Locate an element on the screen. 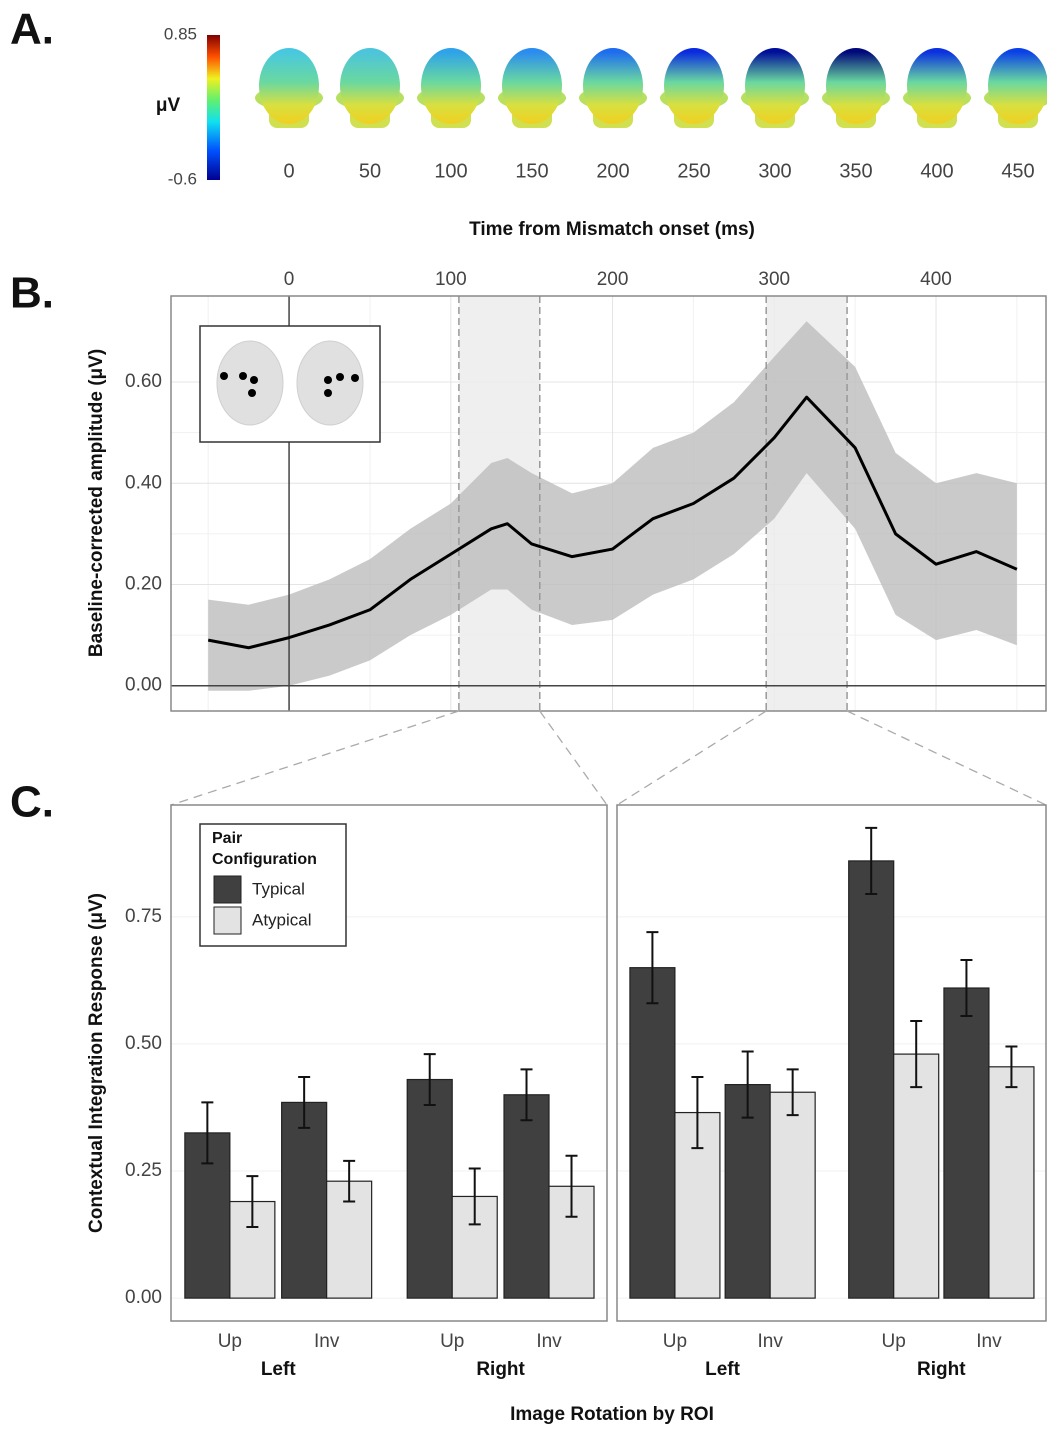 The height and width of the screenshot is (1429, 1047). plot-border is located at coordinates (831, 1063).